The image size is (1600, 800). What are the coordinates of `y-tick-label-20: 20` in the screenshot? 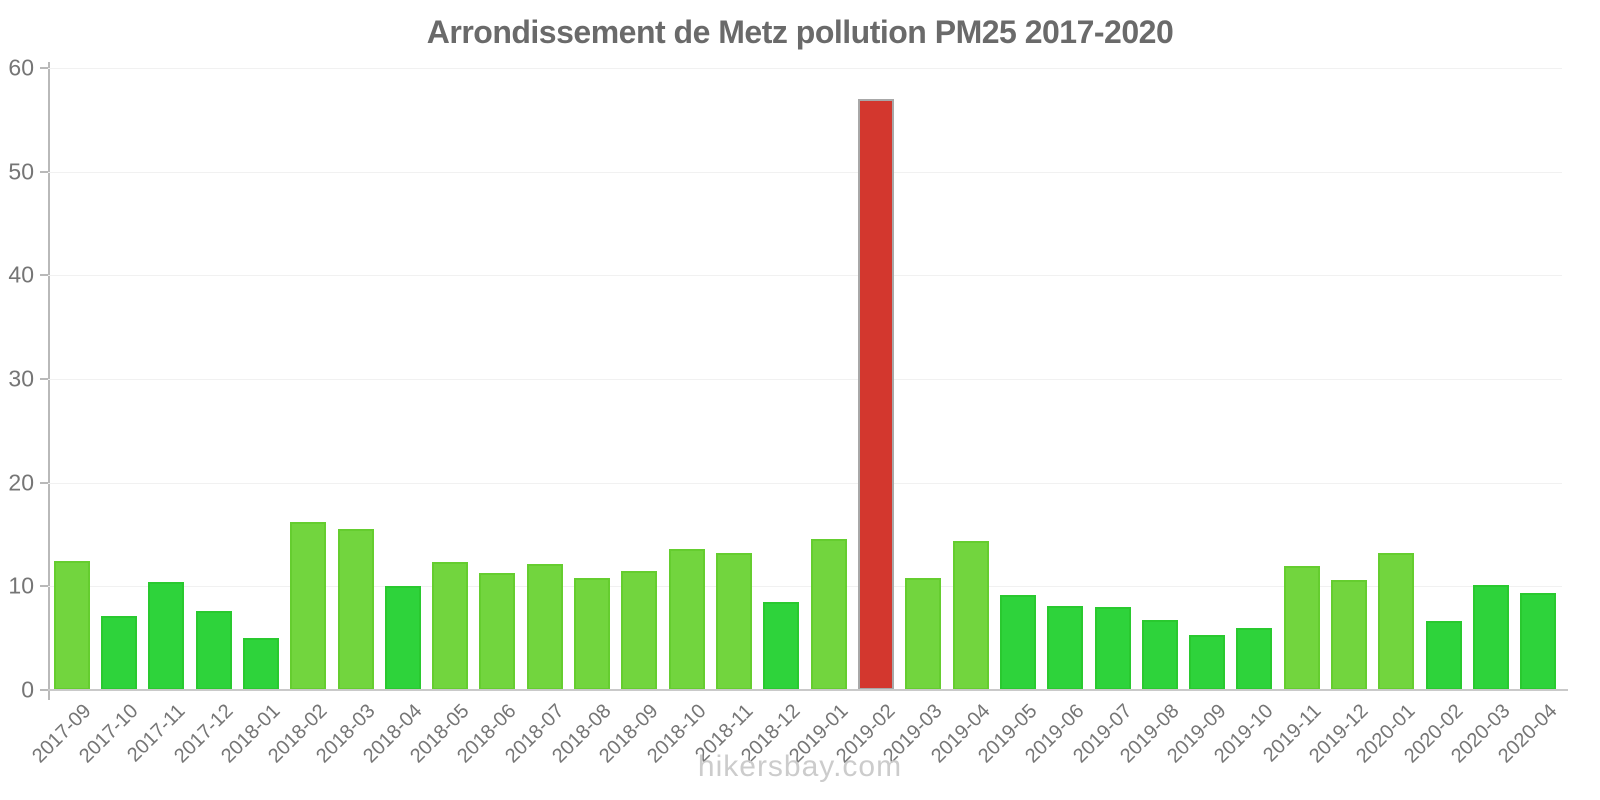 It's located at (21, 482).